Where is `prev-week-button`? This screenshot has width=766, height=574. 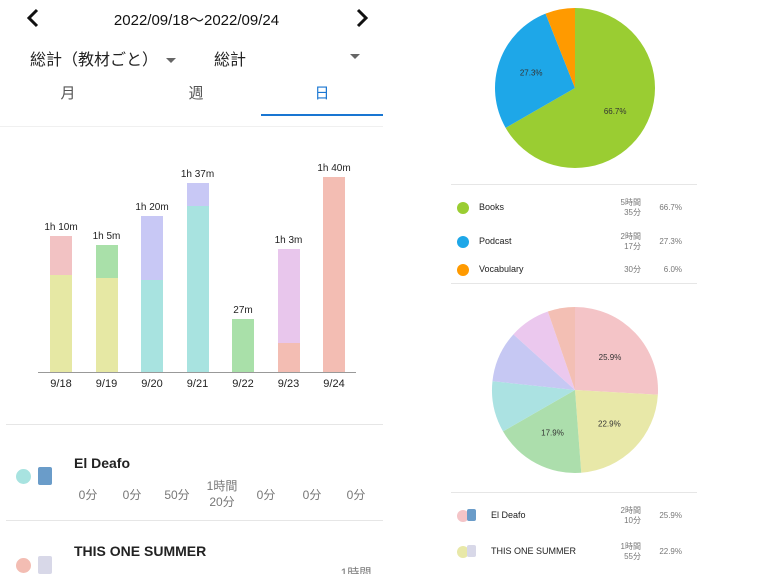
prev-week-button is located at coordinates (34, 18).